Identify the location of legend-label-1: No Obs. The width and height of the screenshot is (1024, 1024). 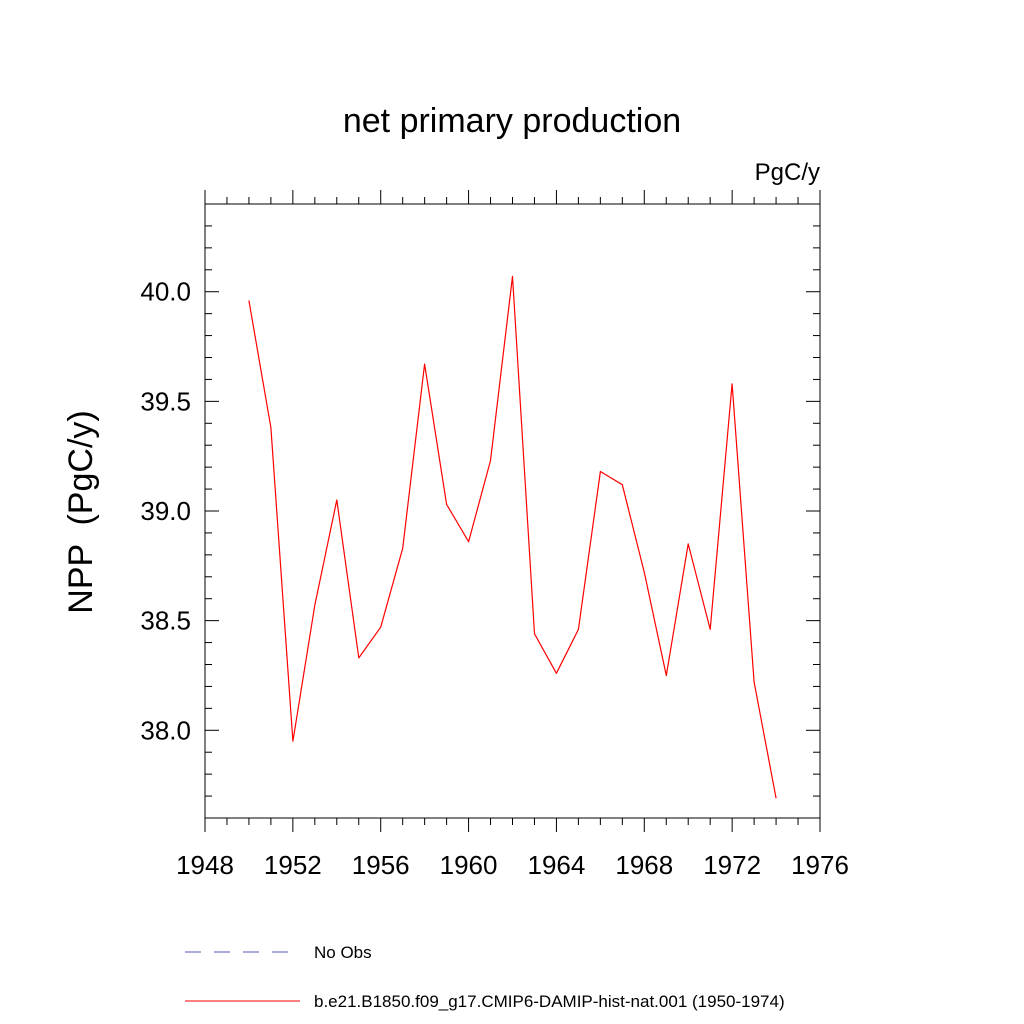
(343, 952).